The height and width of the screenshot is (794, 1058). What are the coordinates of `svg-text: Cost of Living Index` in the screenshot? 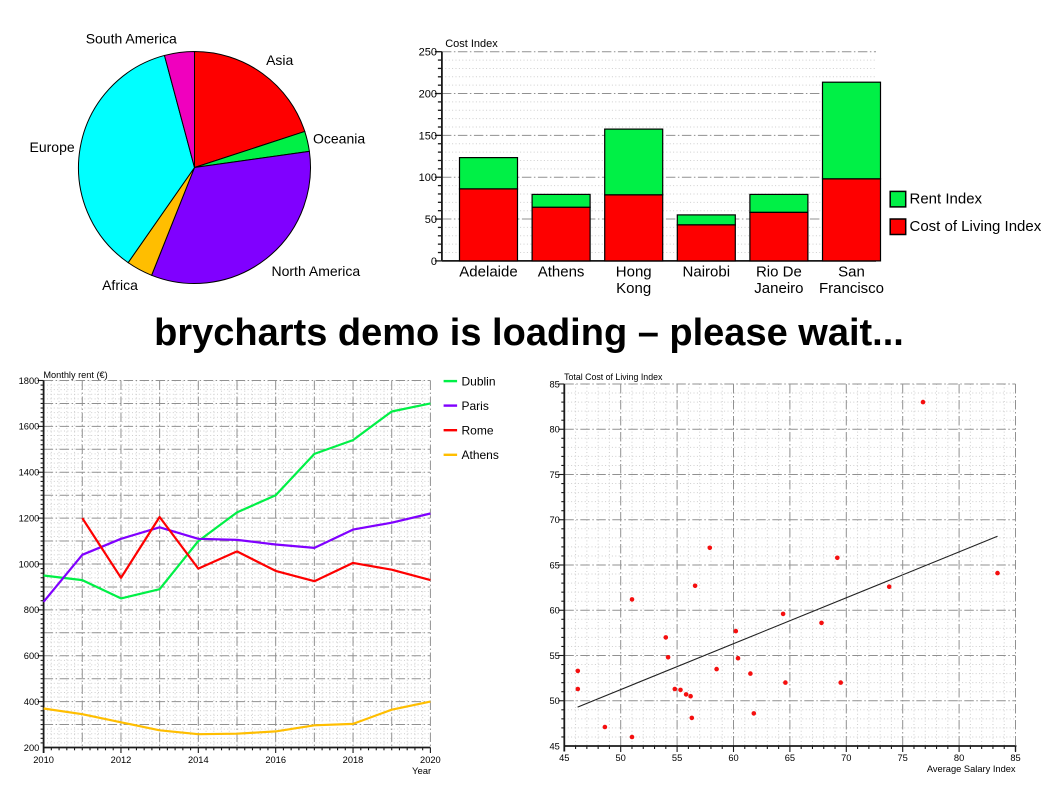 It's located at (976, 226).